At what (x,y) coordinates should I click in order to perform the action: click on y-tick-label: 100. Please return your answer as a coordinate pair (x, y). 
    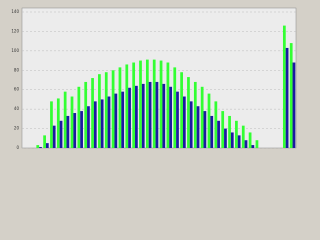
    Looking at the image, I should click on (15, 50).